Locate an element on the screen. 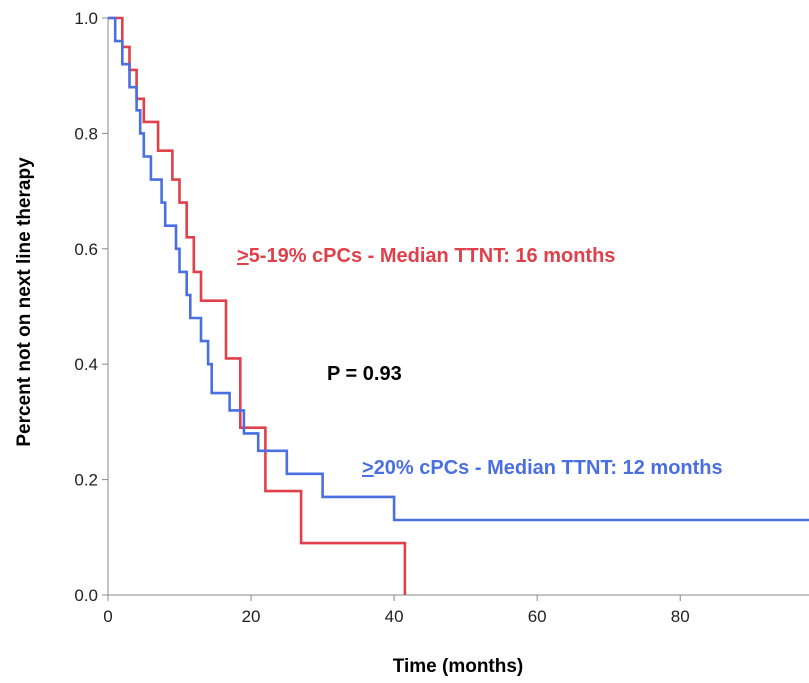  blue-series-label: >20% cPCs - Median TTNT: 12 months is located at coordinates (542, 468).